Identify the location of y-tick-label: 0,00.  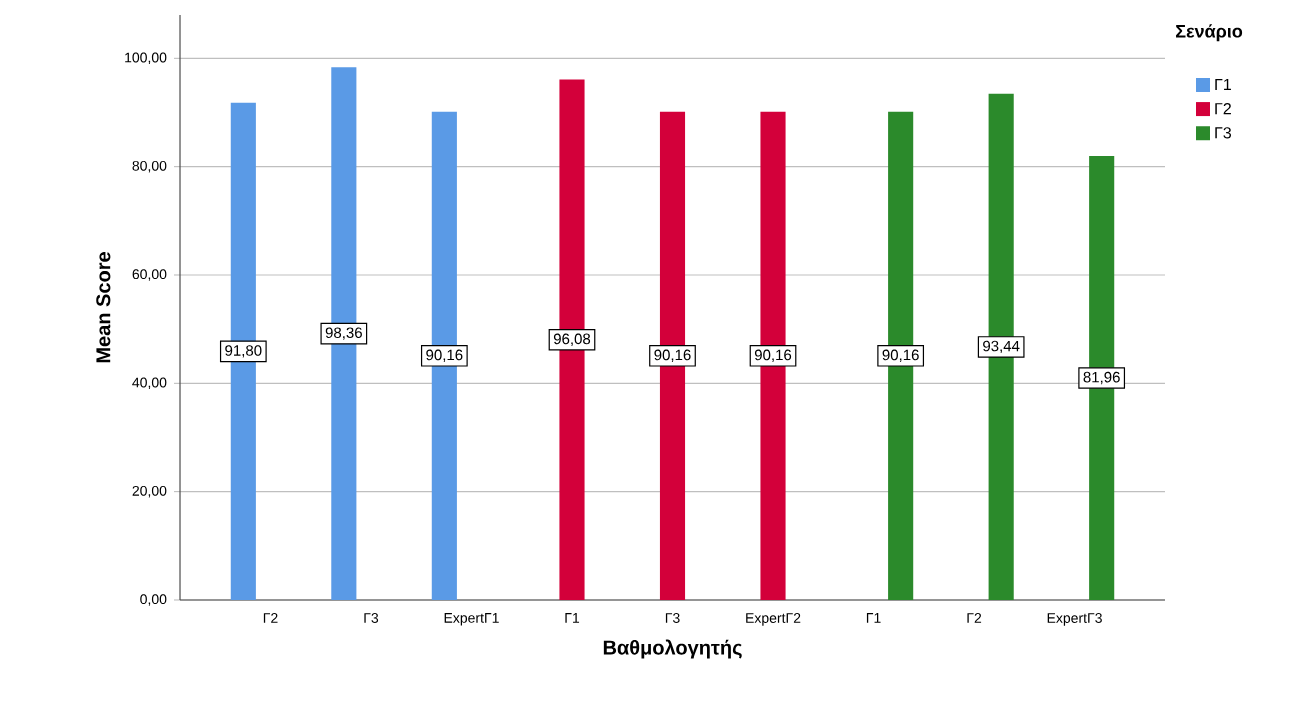
(153, 600).